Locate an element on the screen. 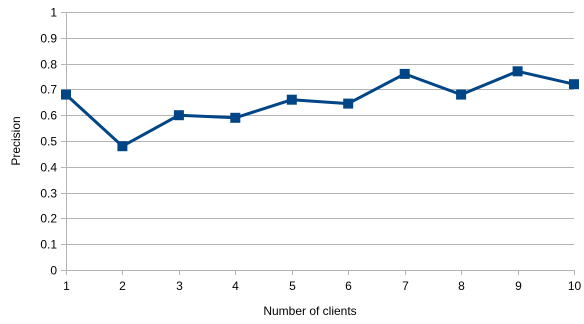 The image size is (584, 324). x-tick-label: 8 is located at coordinates (461, 286).